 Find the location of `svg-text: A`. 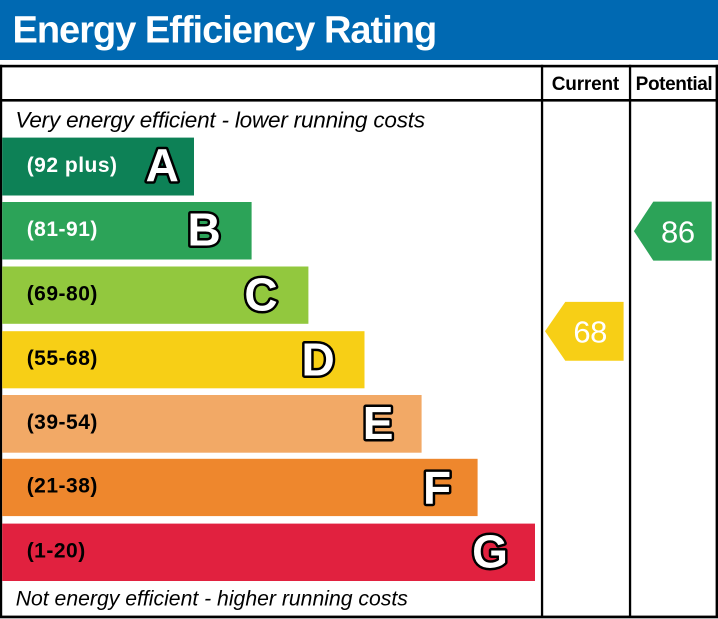

svg-text: A is located at coordinates (162, 165).